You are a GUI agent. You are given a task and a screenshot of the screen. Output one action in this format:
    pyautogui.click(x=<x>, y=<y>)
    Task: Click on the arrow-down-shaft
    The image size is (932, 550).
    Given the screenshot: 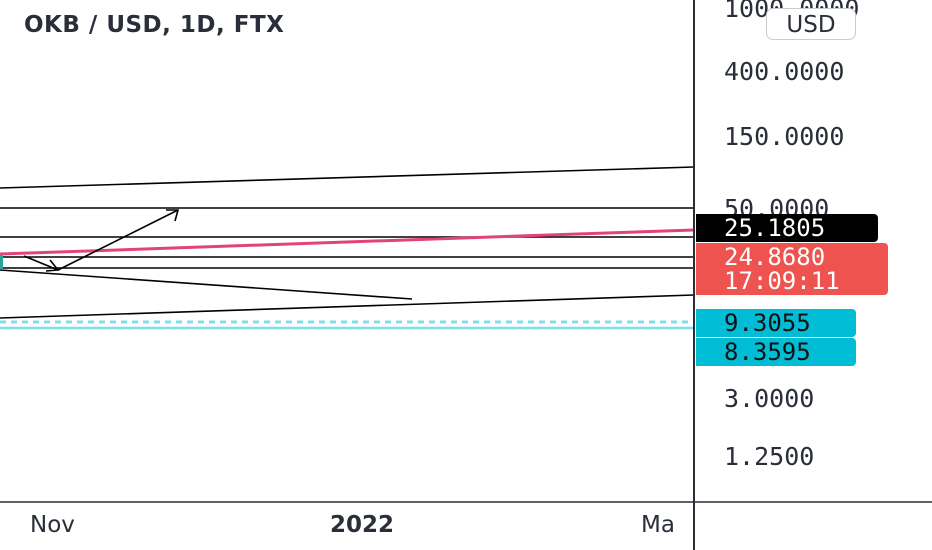 What is the action you would take?
    pyautogui.click(x=41, y=263)
    